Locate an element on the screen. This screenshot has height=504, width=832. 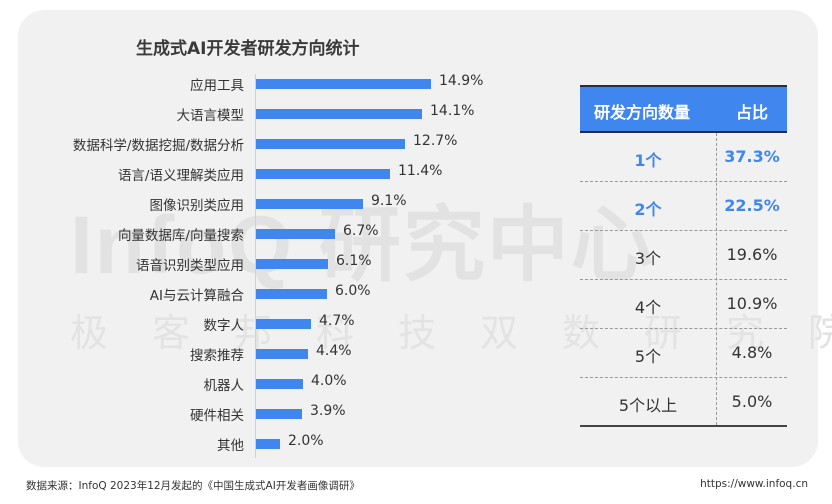
bar-value-label: 4.7% is located at coordinates (337, 321).